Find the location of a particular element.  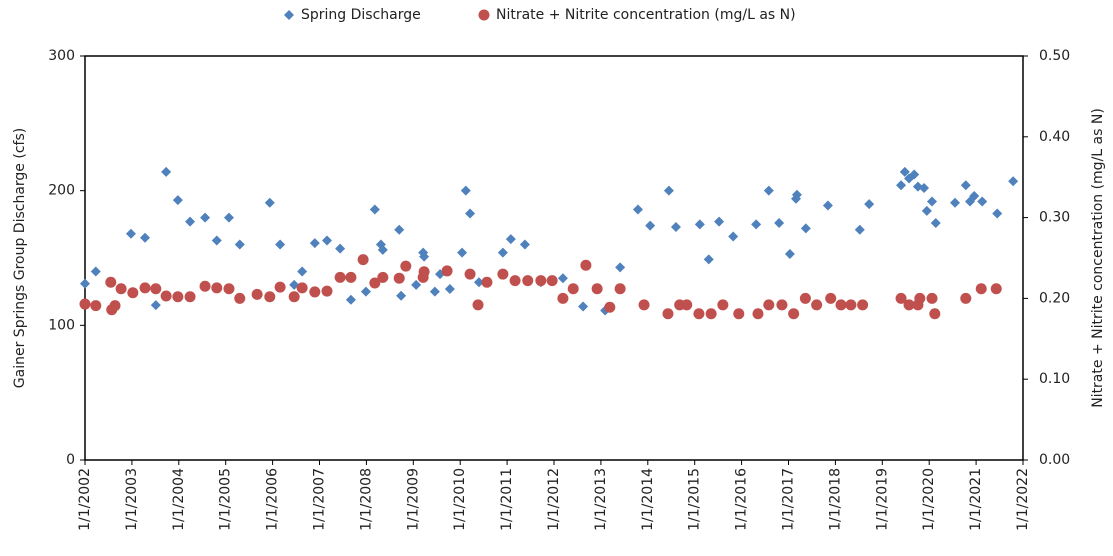

x-tick-label: 1/1/2007 is located at coordinates (320, 499).